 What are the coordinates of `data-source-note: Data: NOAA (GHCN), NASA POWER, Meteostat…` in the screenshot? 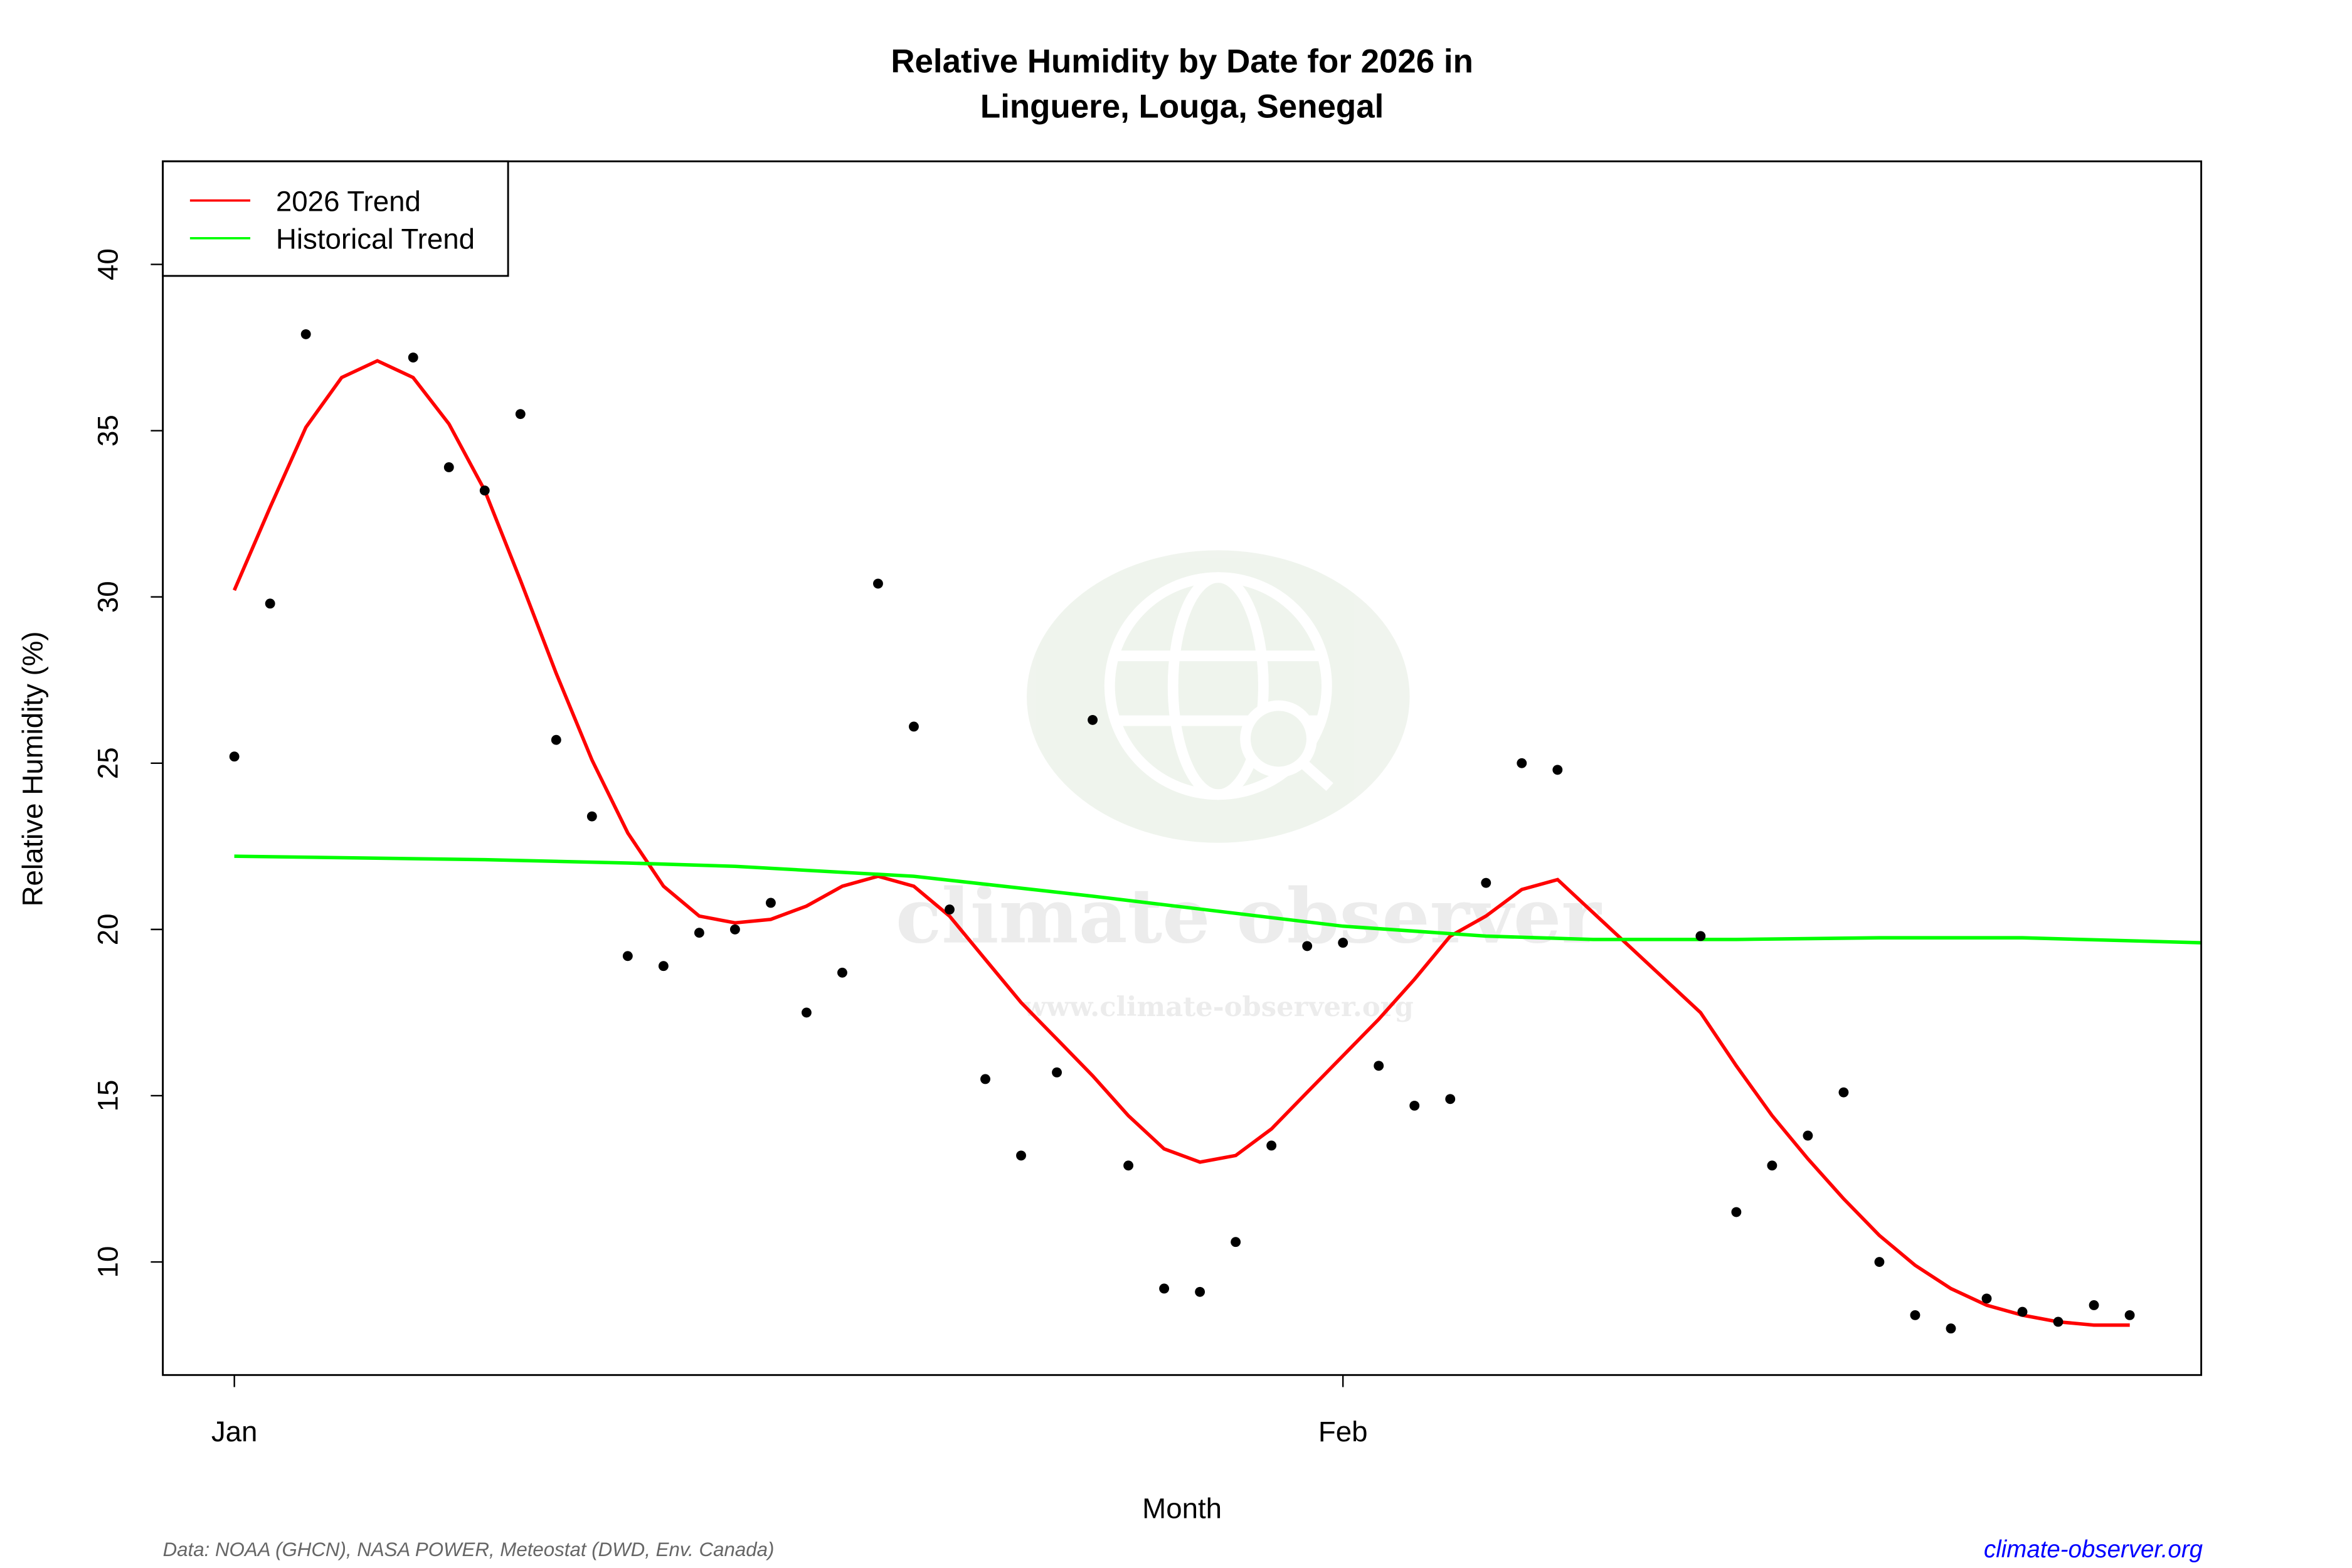 It's located at (469, 1550).